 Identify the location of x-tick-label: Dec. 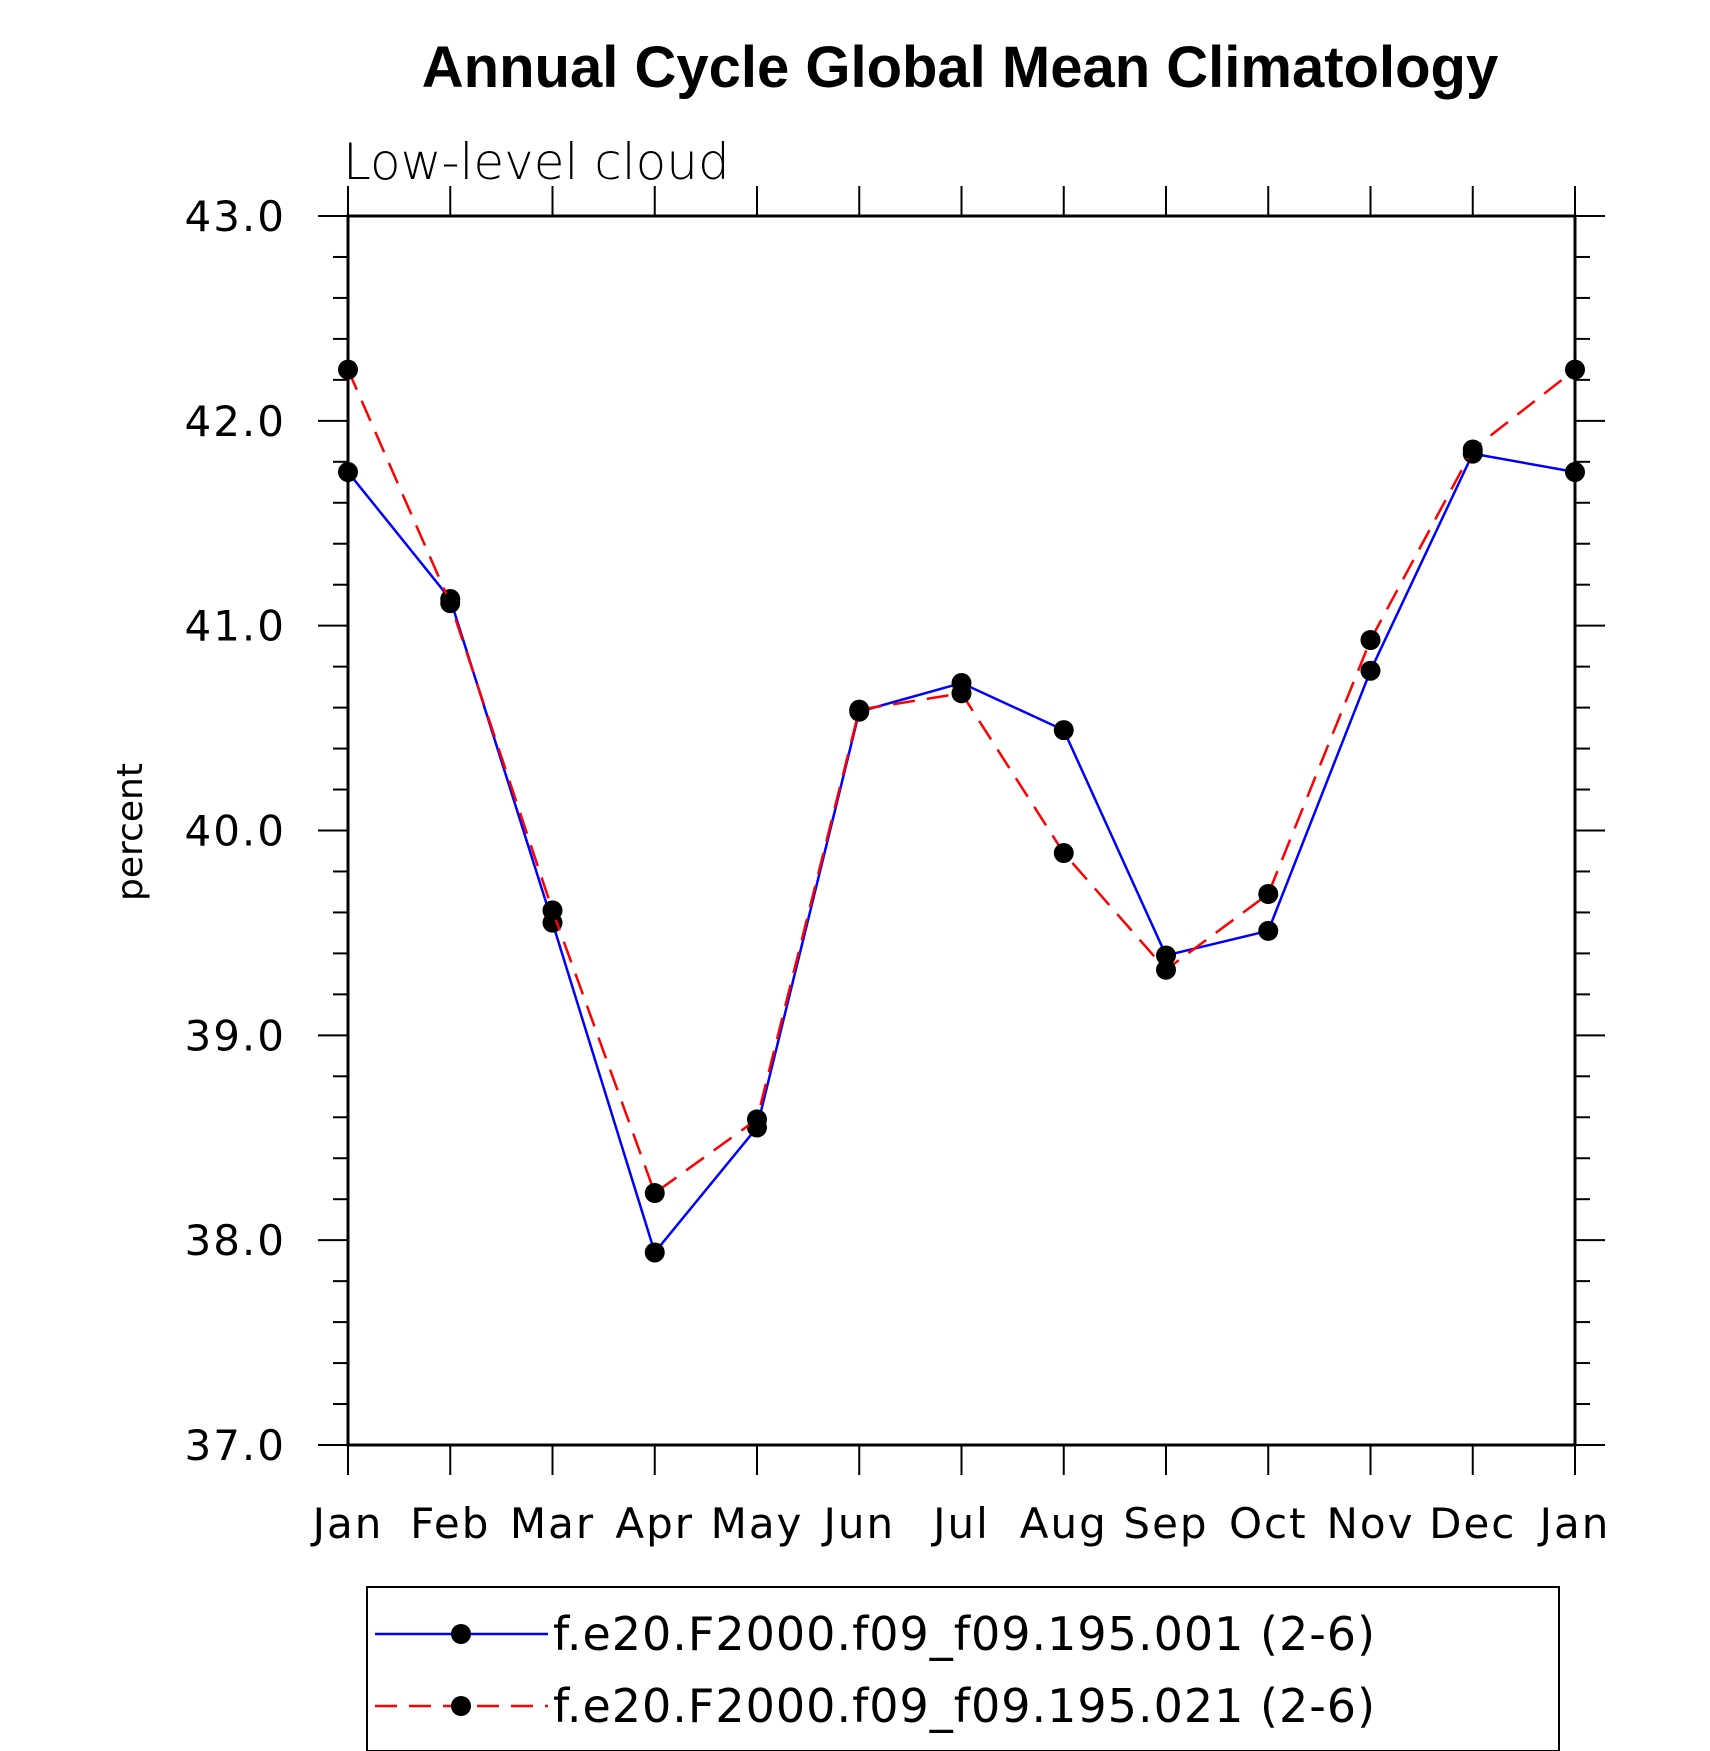
(1472, 1523).